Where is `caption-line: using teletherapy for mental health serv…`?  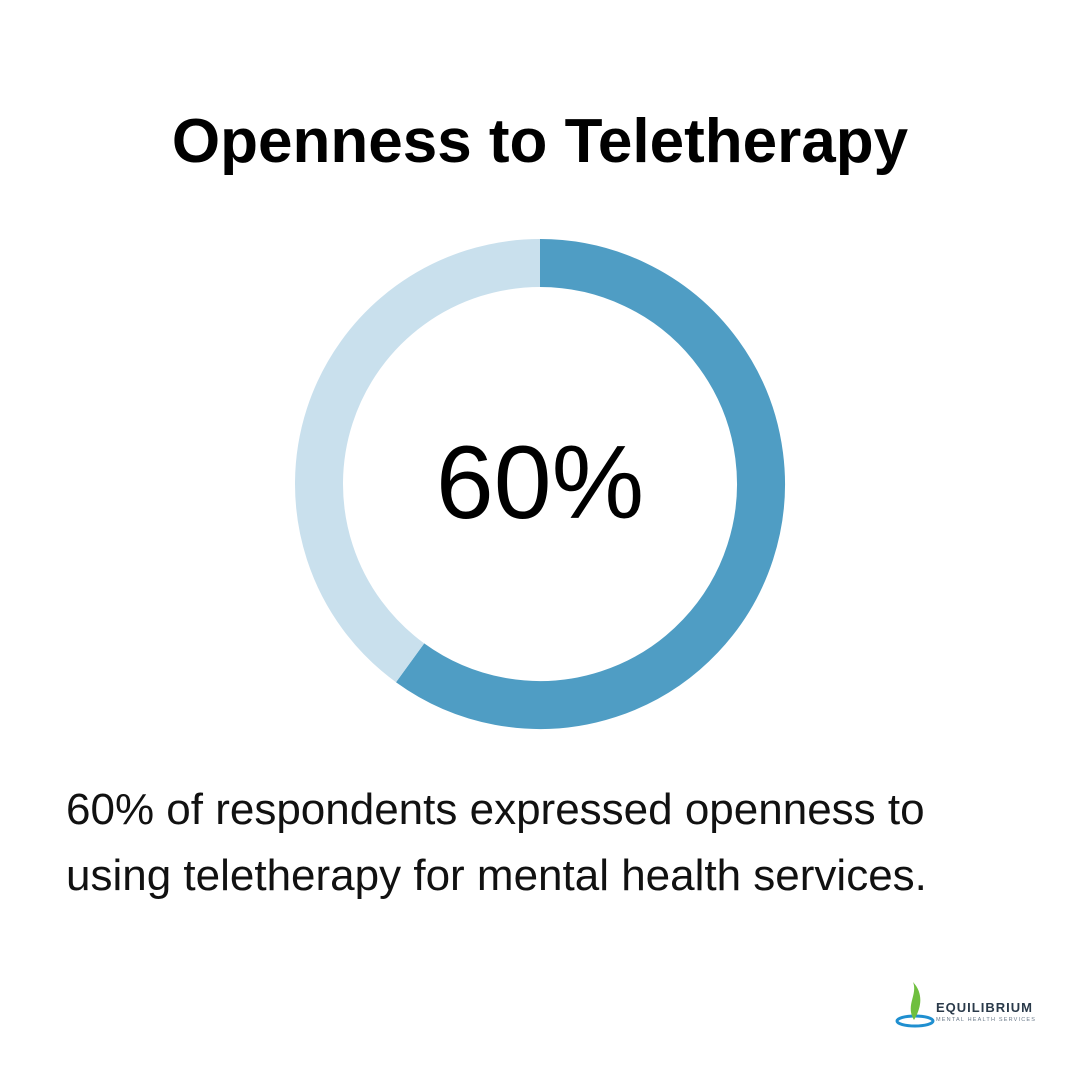 caption-line: using teletherapy for mental health serv… is located at coordinates (496, 875).